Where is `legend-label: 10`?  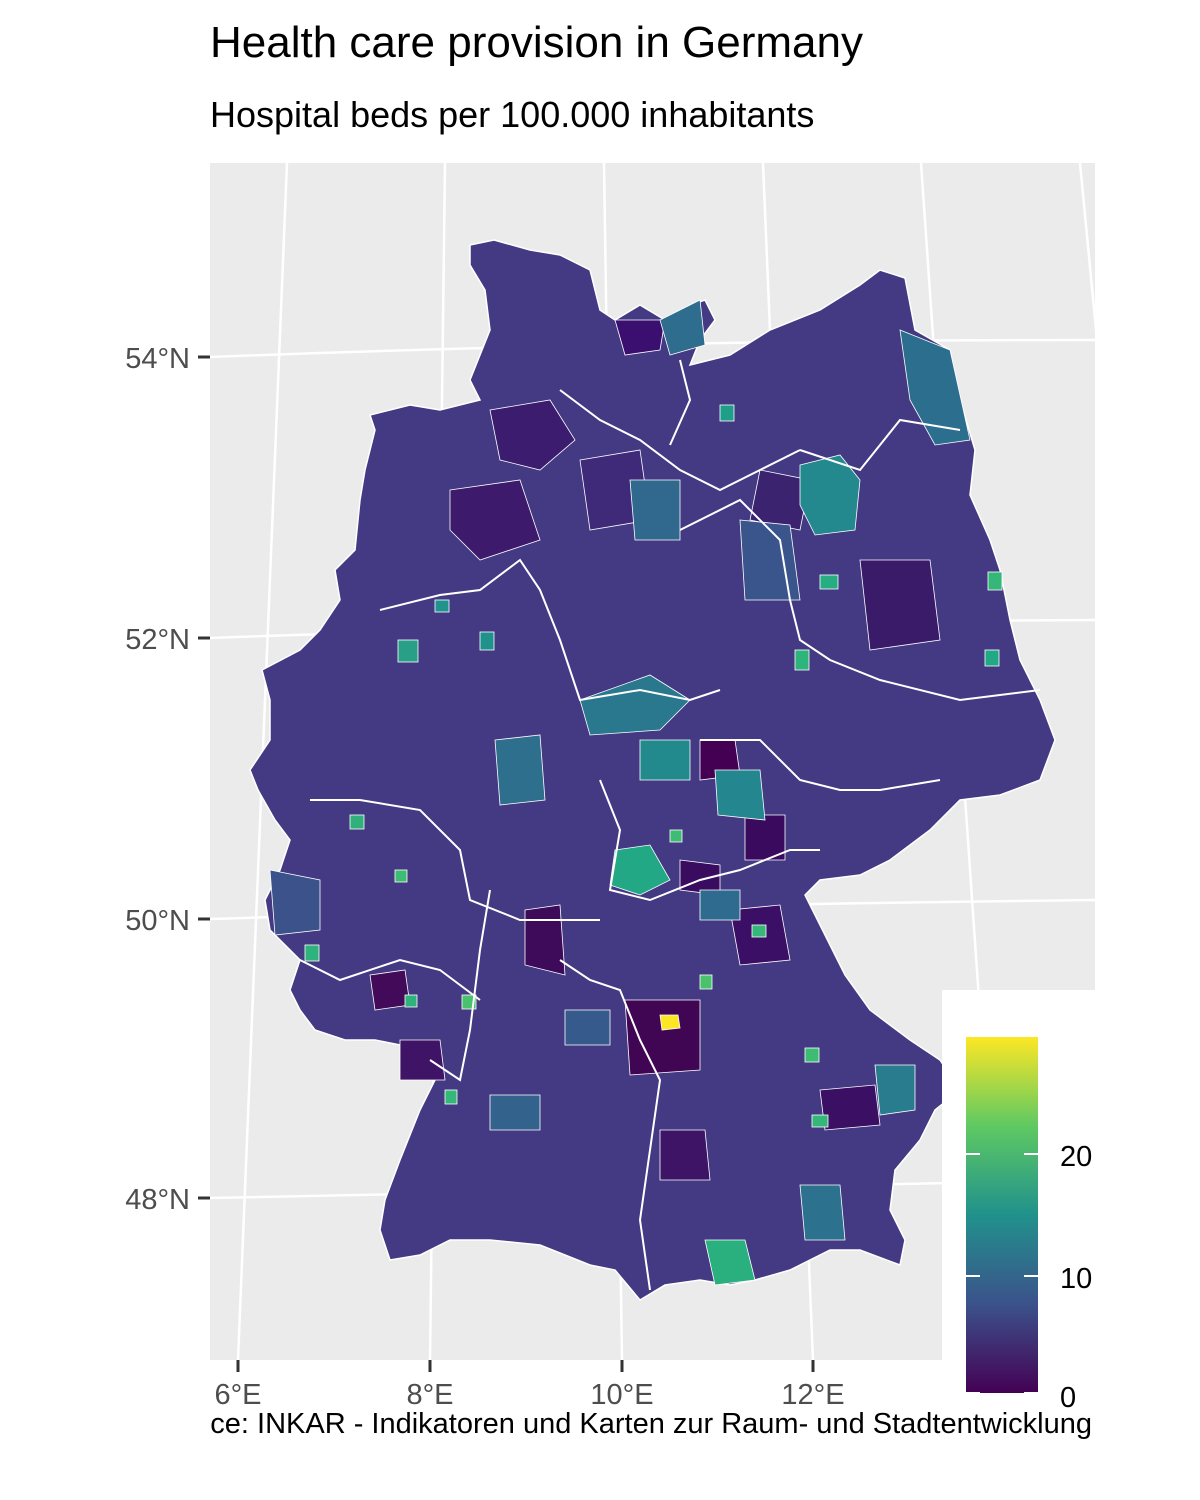 legend-label: 10 is located at coordinates (1076, 1279).